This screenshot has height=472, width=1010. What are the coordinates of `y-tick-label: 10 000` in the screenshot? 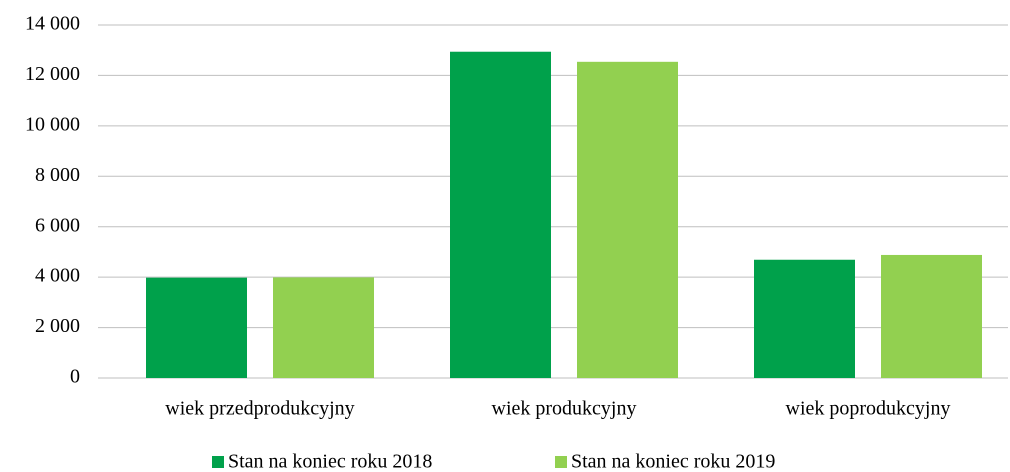 It's located at (52, 124).